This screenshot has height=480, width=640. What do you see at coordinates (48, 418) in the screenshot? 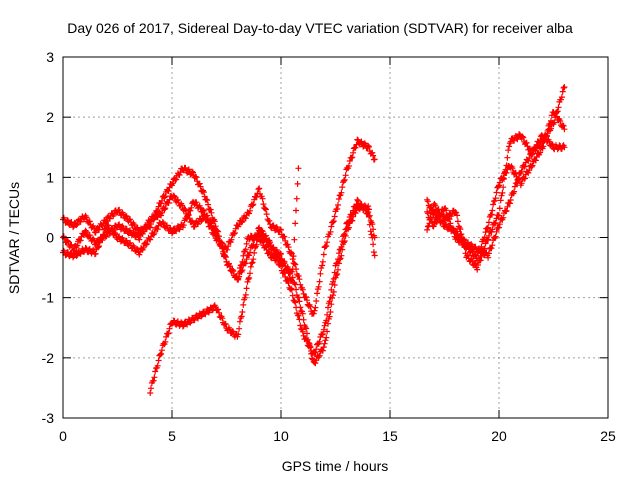
I see `y-tick-label: -3` at bounding box center [48, 418].